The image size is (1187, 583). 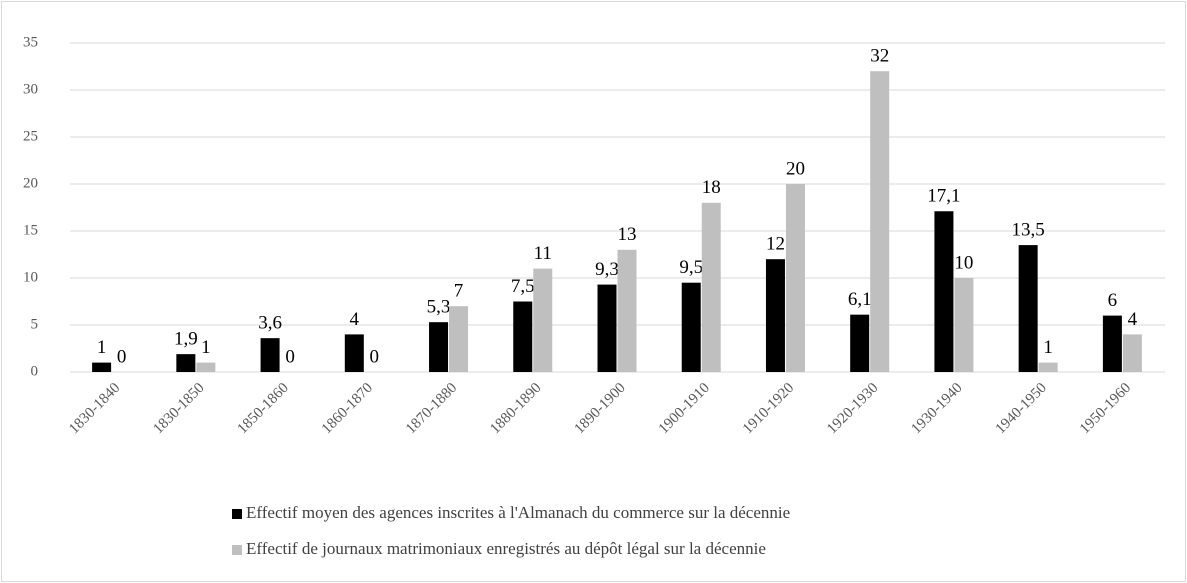 I want to click on value-label: 32, so click(x=879, y=56).